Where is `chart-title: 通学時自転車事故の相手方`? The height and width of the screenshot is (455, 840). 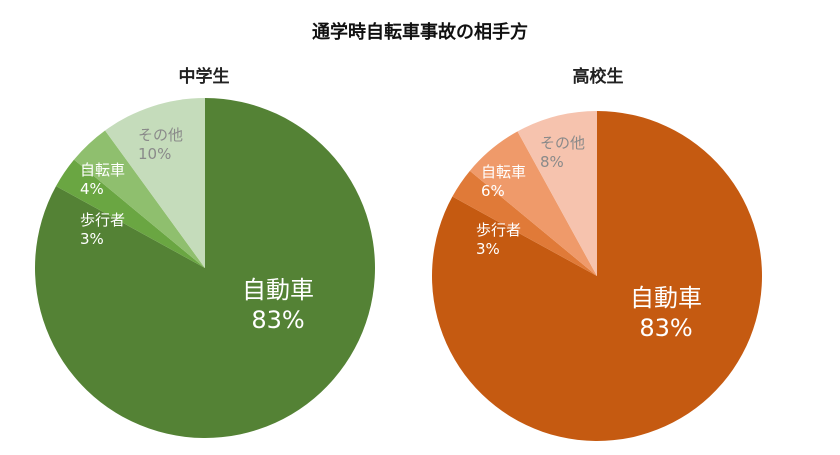 chart-title: 通学時自転車事故の相手方 is located at coordinates (420, 32).